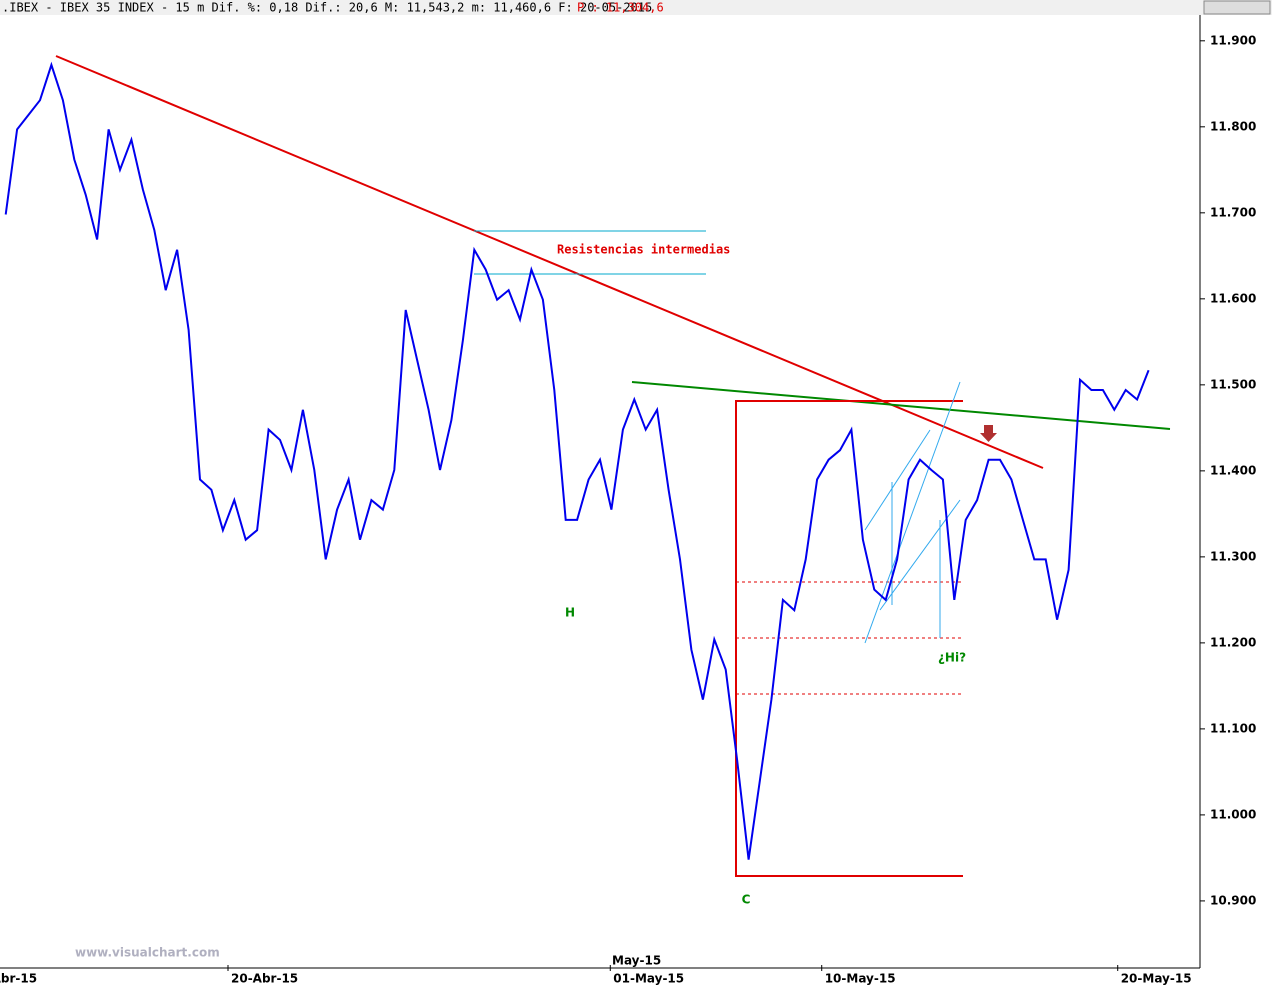 Image resolution: width=1272 pixels, height=989 pixels. Describe the element at coordinates (636, 961) in the screenshot. I see `annotation: May-15` at that location.